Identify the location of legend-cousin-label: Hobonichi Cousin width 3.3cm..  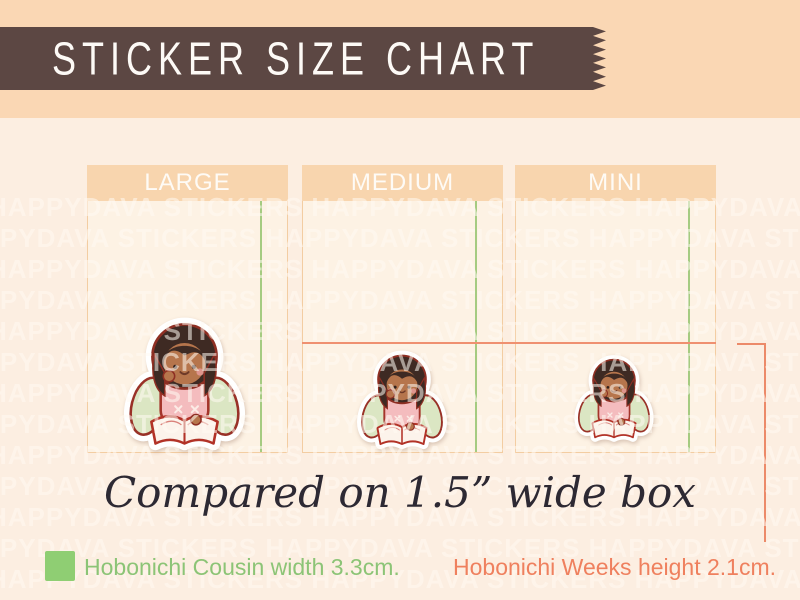
(242, 567).